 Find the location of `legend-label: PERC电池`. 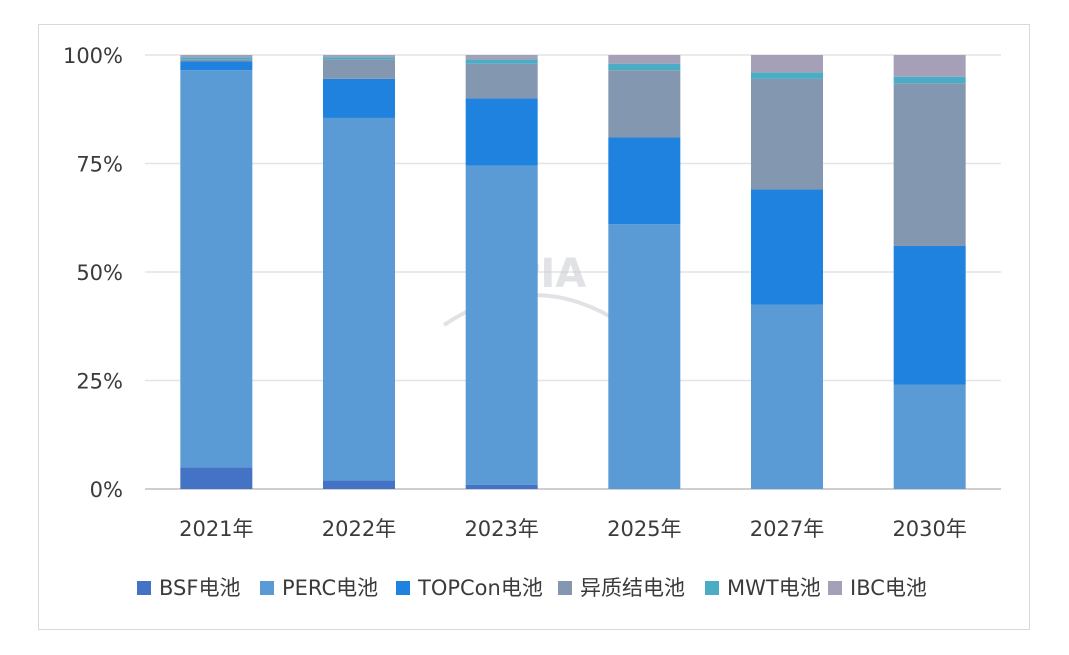

legend-label: PERC电池 is located at coordinates (330, 588).